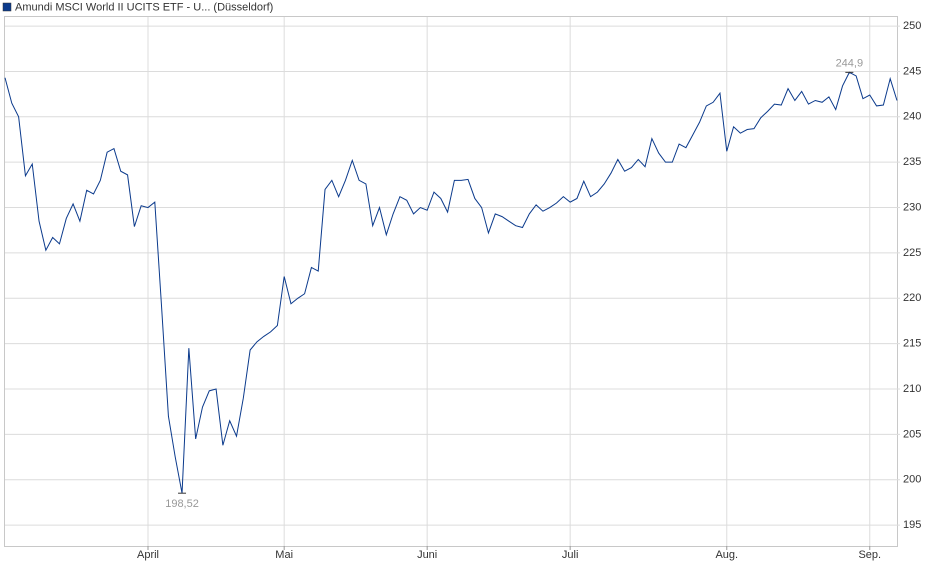 The height and width of the screenshot is (579, 940). What do you see at coordinates (570, 555) in the screenshot?
I see `x-tick-label: Juli` at bounding box center [570, 555].